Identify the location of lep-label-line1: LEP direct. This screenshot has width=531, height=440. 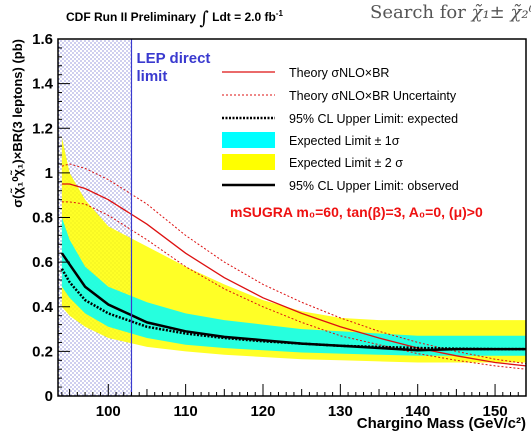
(173, 58).